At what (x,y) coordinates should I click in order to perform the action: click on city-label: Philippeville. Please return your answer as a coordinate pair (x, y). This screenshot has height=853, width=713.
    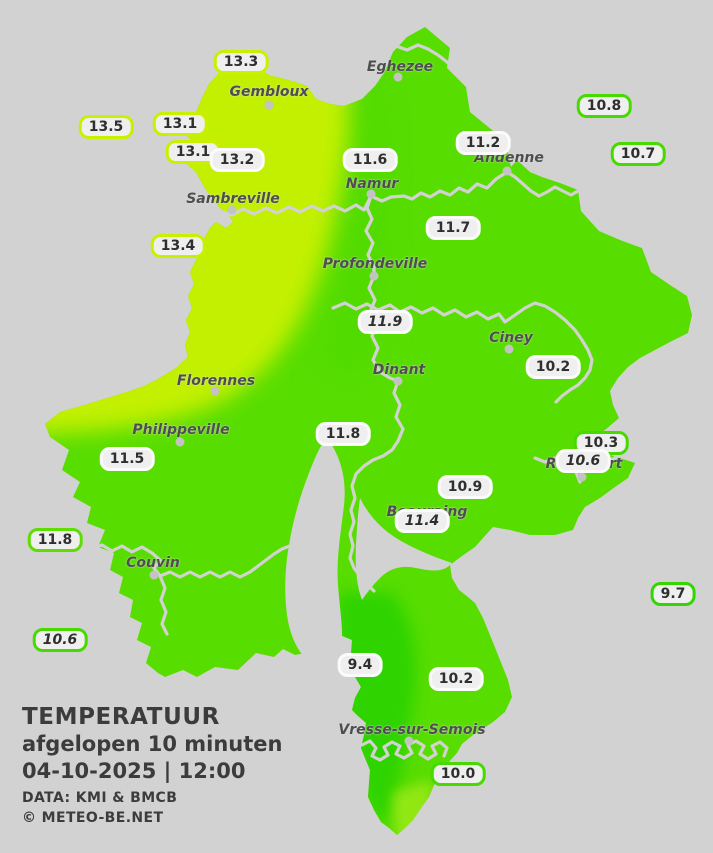
    Looking at the image, I should click on (181, 430).